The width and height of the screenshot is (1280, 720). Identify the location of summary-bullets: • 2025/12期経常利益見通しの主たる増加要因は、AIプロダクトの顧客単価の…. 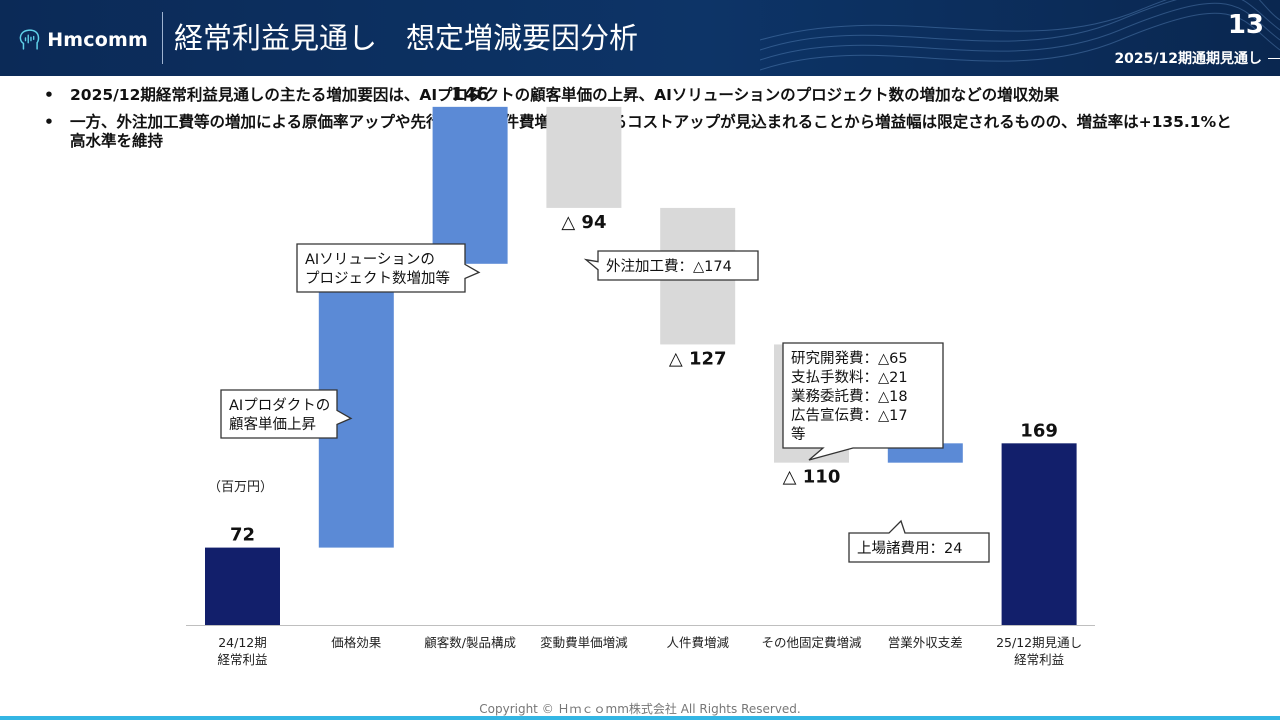
(644, 122).